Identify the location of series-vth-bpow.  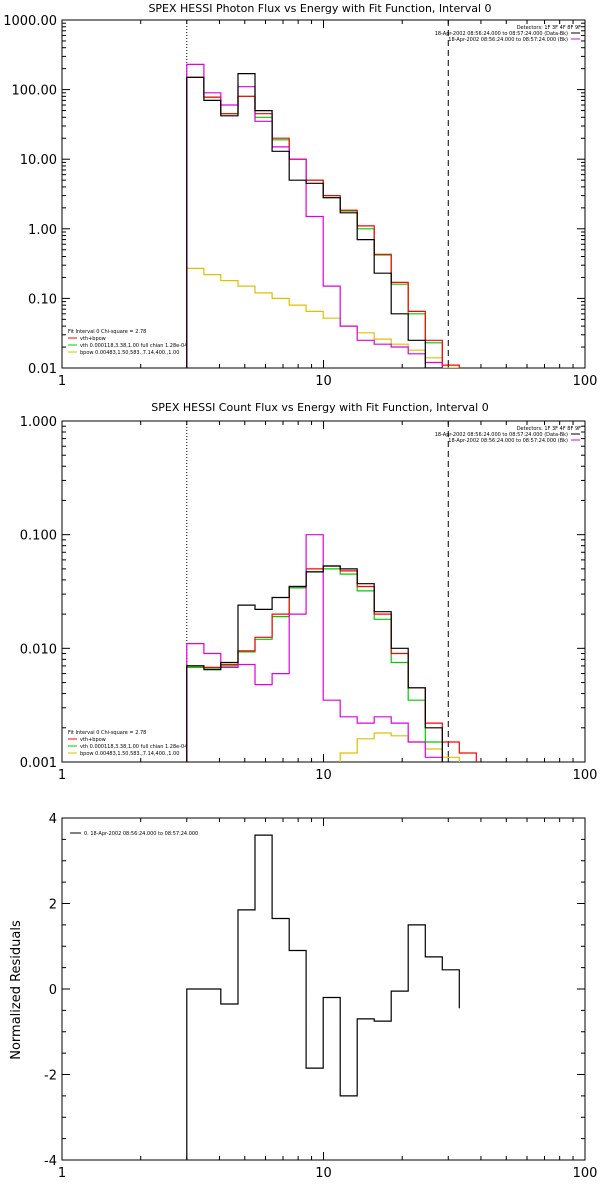
(331, 663).